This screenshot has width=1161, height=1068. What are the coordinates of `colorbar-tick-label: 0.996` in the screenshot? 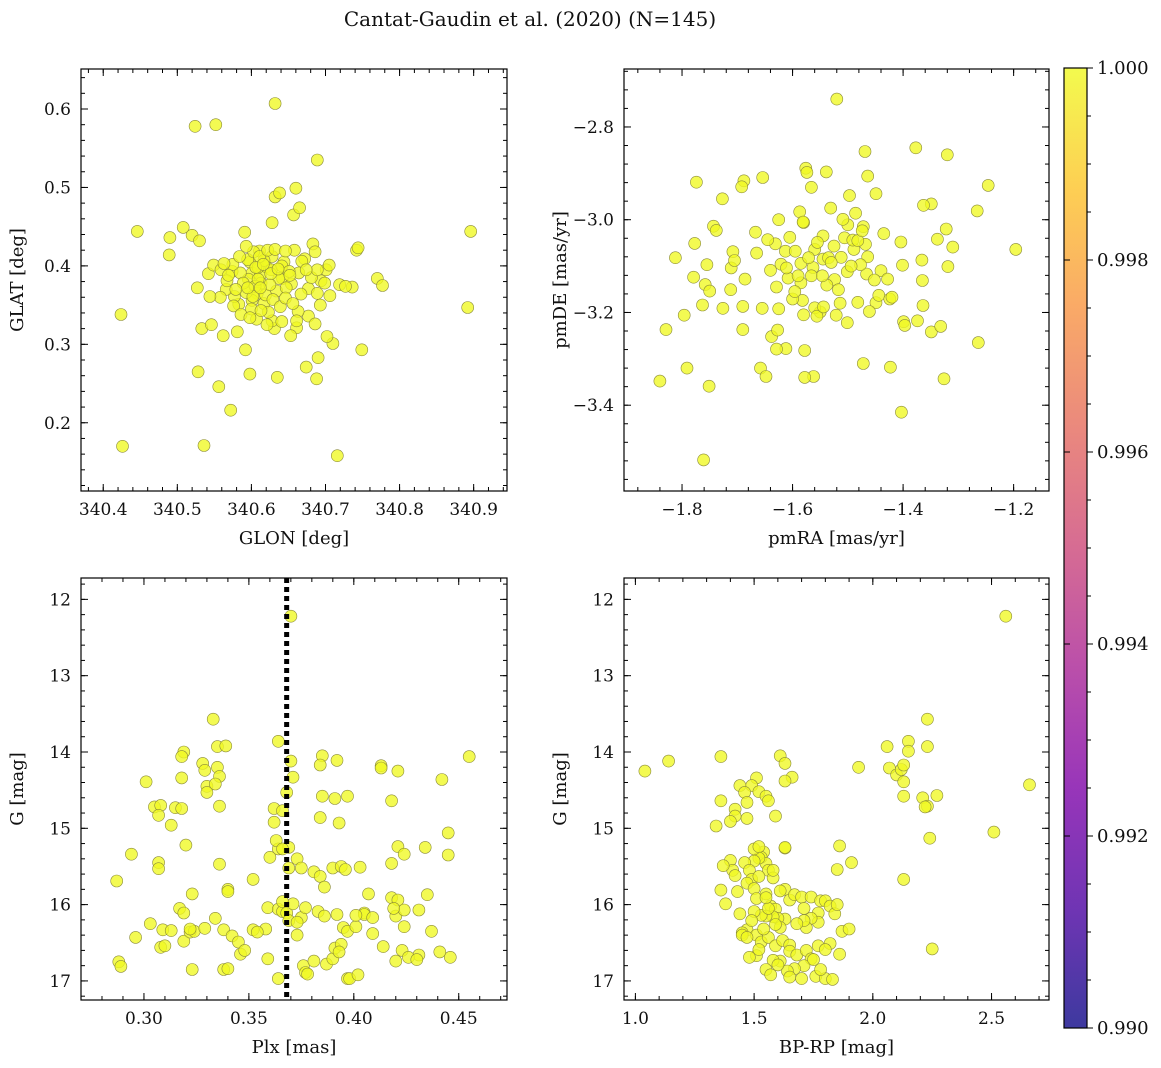 It's located at (1123, 452).